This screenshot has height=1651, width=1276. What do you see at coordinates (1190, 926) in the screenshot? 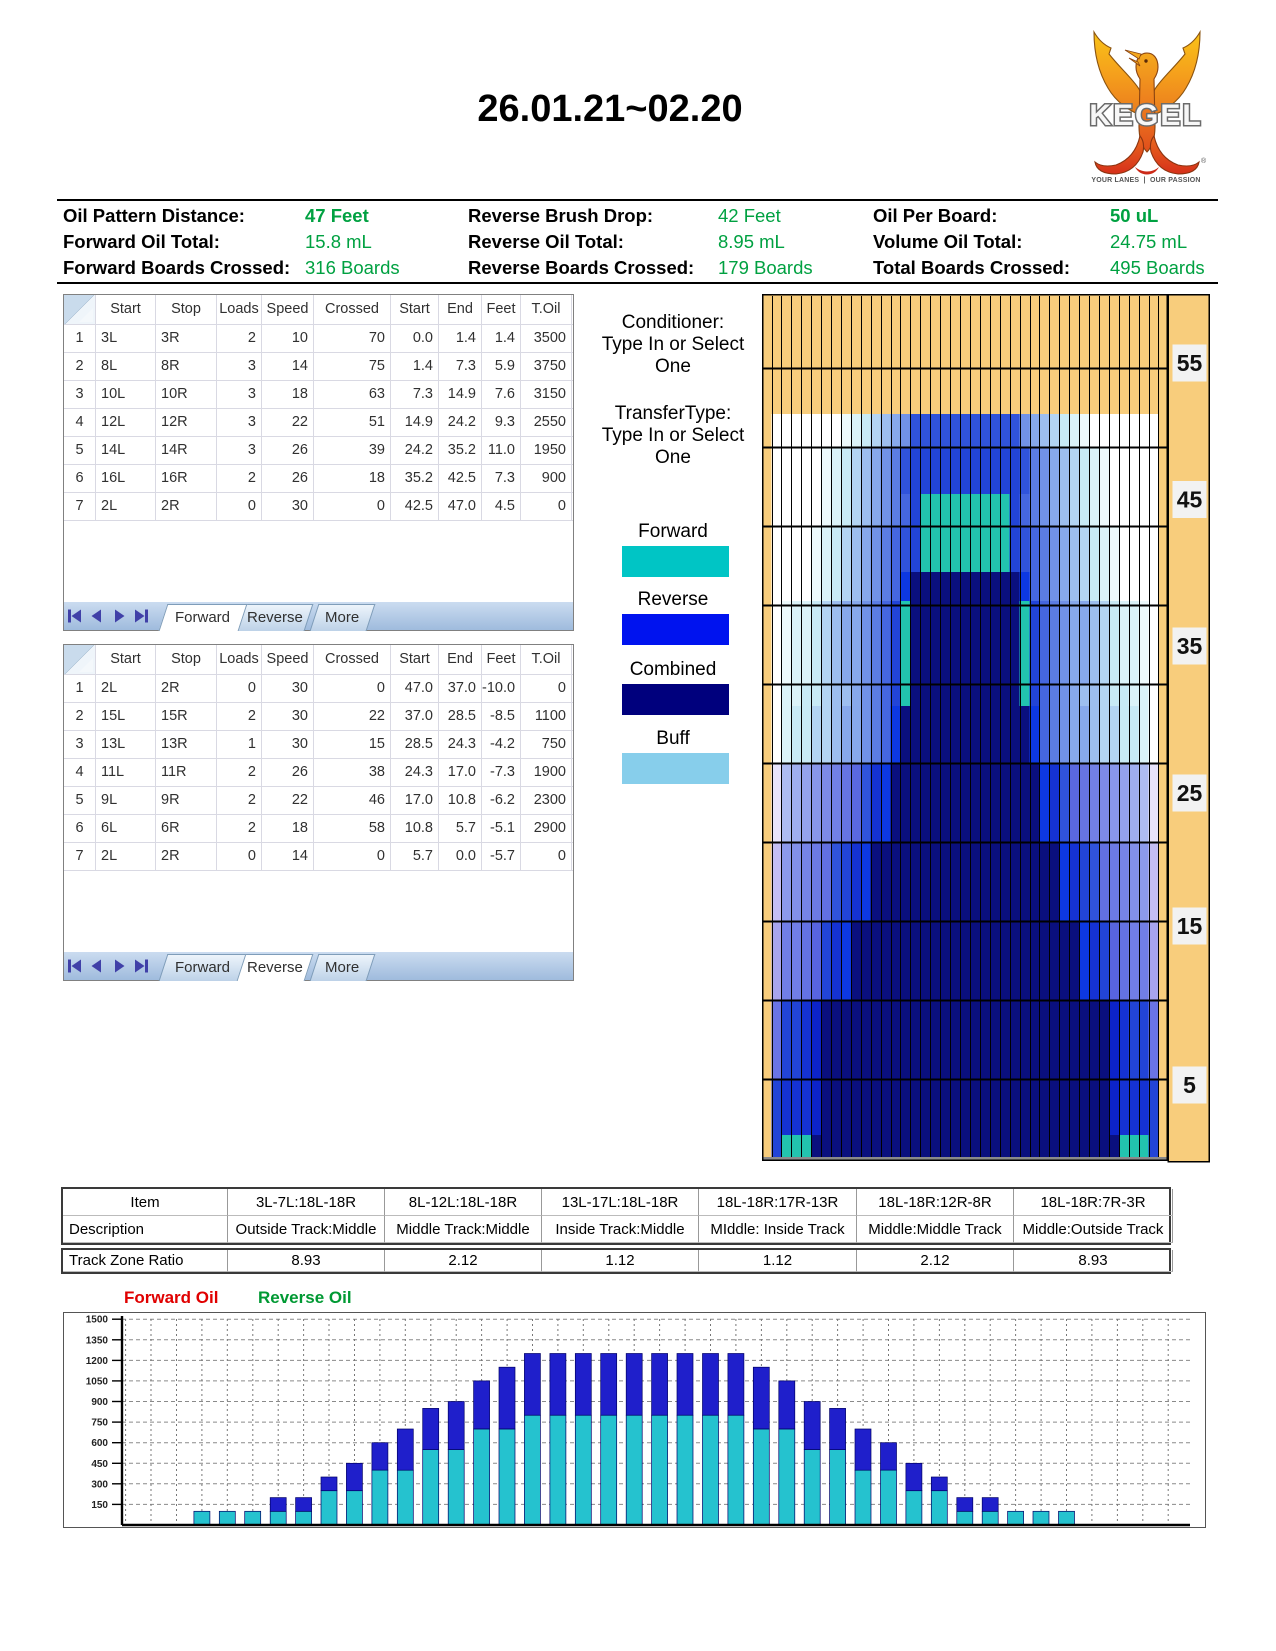
I see `svg-text: 15` at bounding box center [1190, 926].